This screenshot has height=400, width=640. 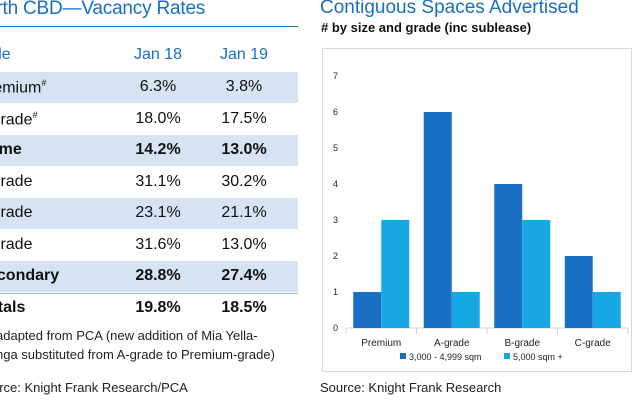 I want to click on table-header-row: ade Jan 18 Jan 19, so click(x=149, y=55).